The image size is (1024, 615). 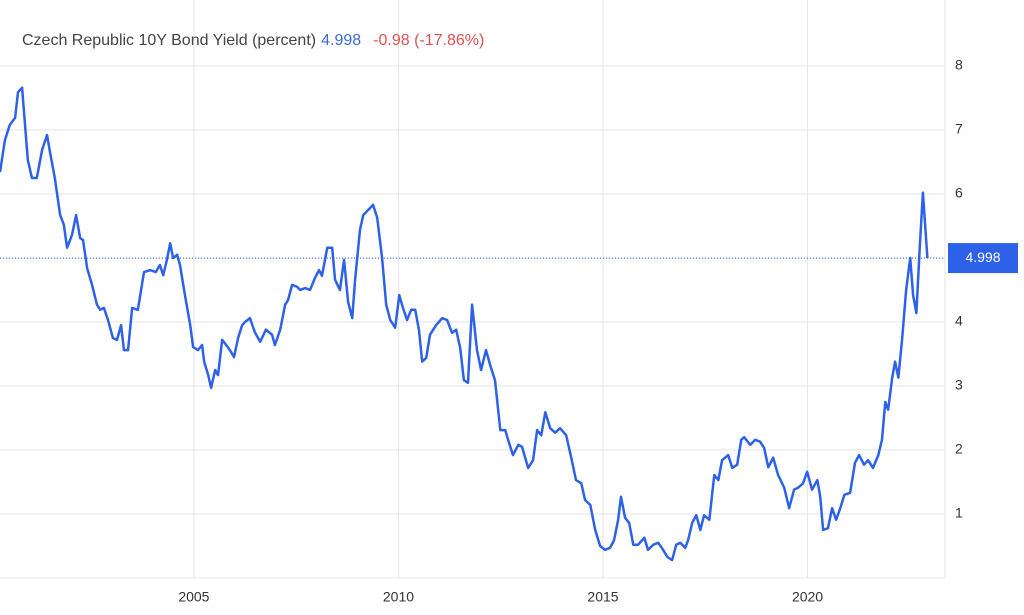 I want to click on price-tag-label: 4.998, so click(x=982, y=257).